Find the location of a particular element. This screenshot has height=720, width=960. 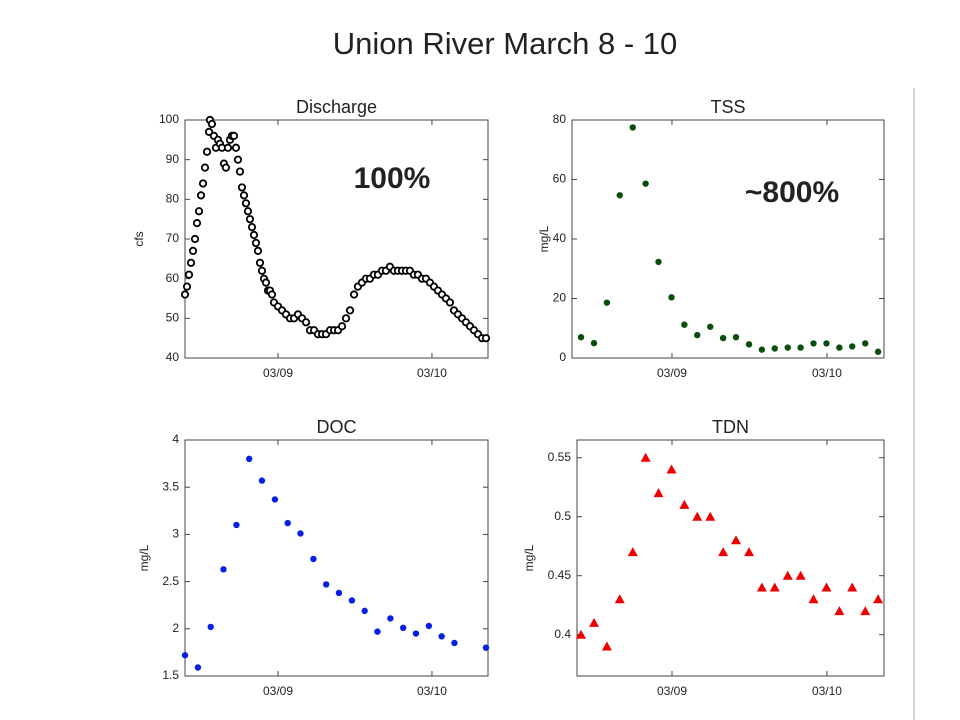

chart-title: DOC is located at coordinates (337, 427).